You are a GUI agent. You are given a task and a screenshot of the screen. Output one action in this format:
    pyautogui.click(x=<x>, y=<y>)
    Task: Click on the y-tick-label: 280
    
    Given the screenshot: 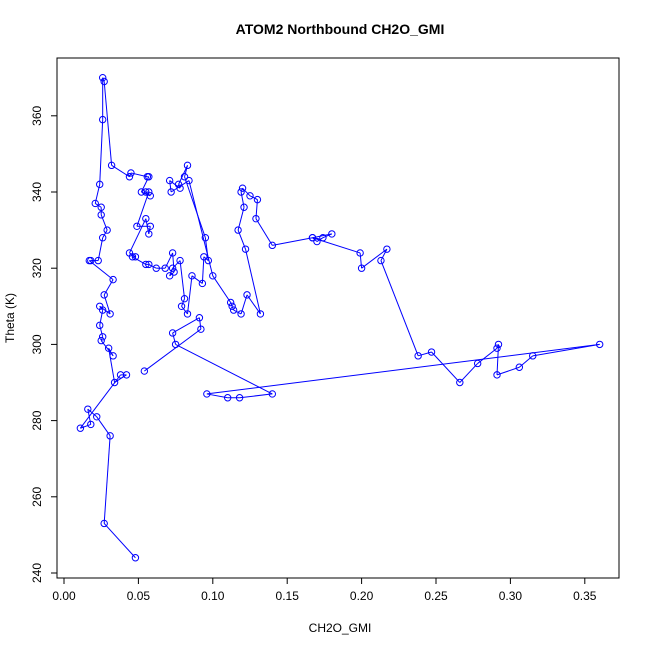 What is the action you would take?
    pyautogui.click(x=37, y=420)
    